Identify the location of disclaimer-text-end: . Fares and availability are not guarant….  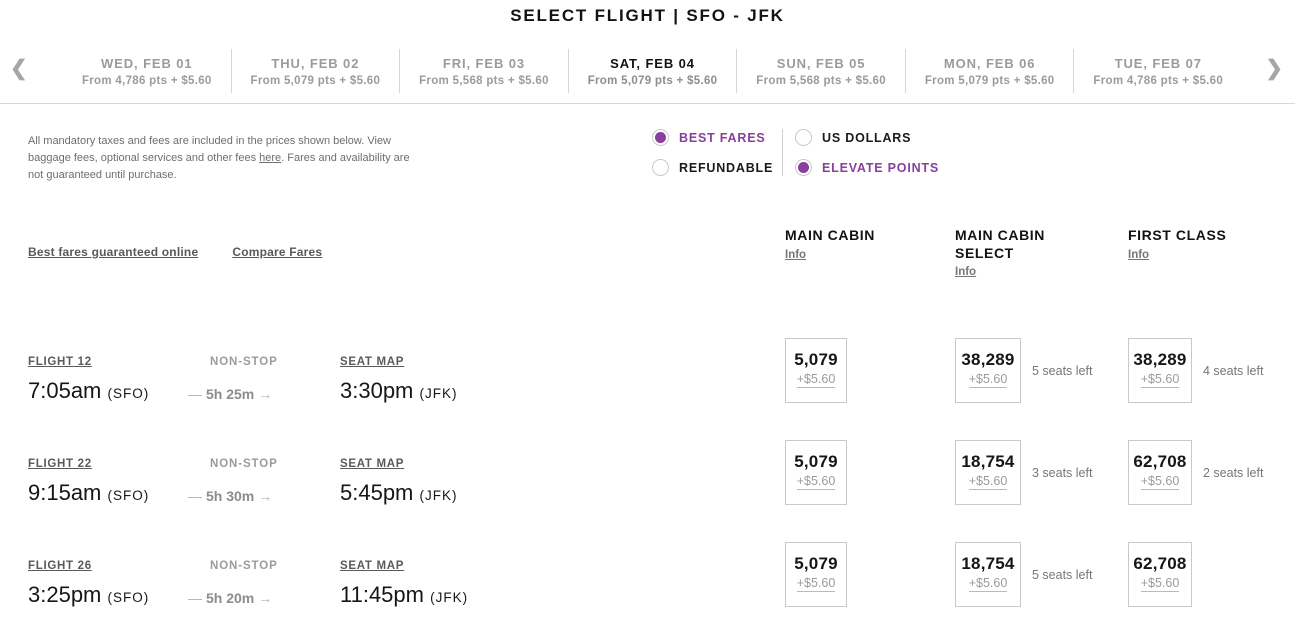
(219, 167).